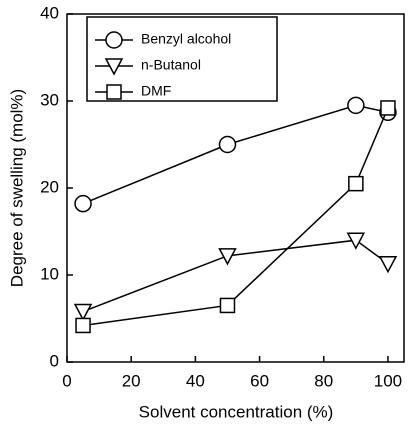  What do you see at coordinates (49, 99) in the screenshot?
I see `y-tick-label: 30` at bounding box center [49, 99].